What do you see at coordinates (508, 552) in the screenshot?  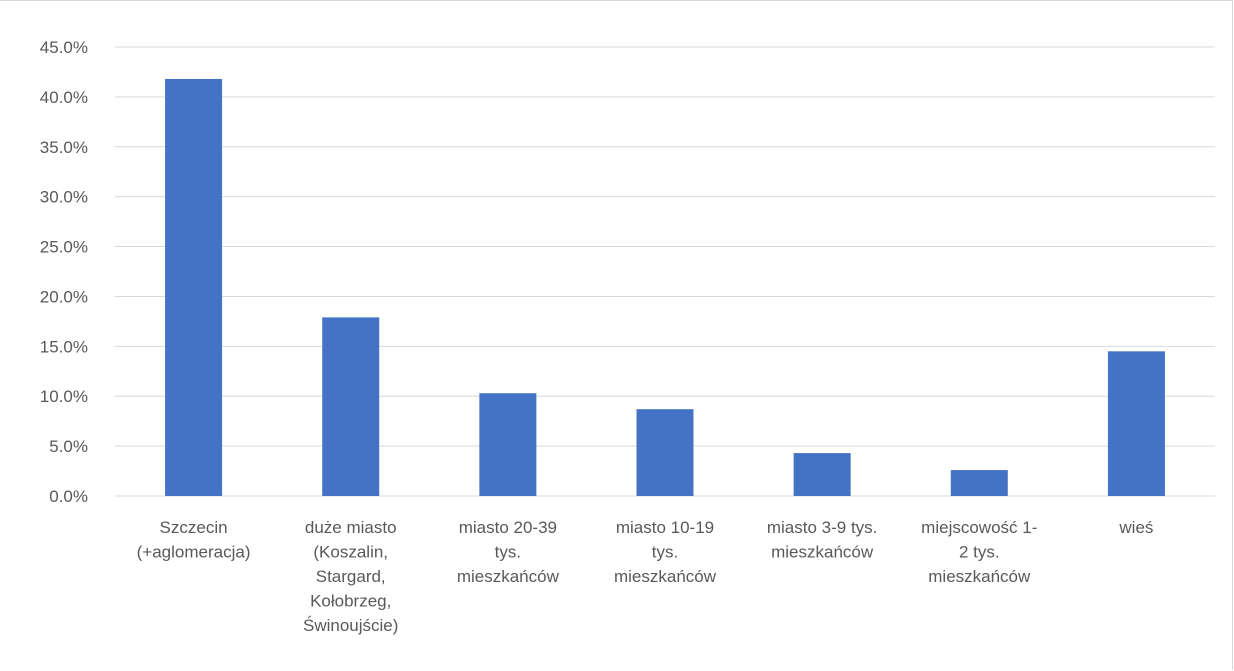 I see `x-tick-label: miasto 20-39 tys. mieszkańców` at bounding box center [508, 552].